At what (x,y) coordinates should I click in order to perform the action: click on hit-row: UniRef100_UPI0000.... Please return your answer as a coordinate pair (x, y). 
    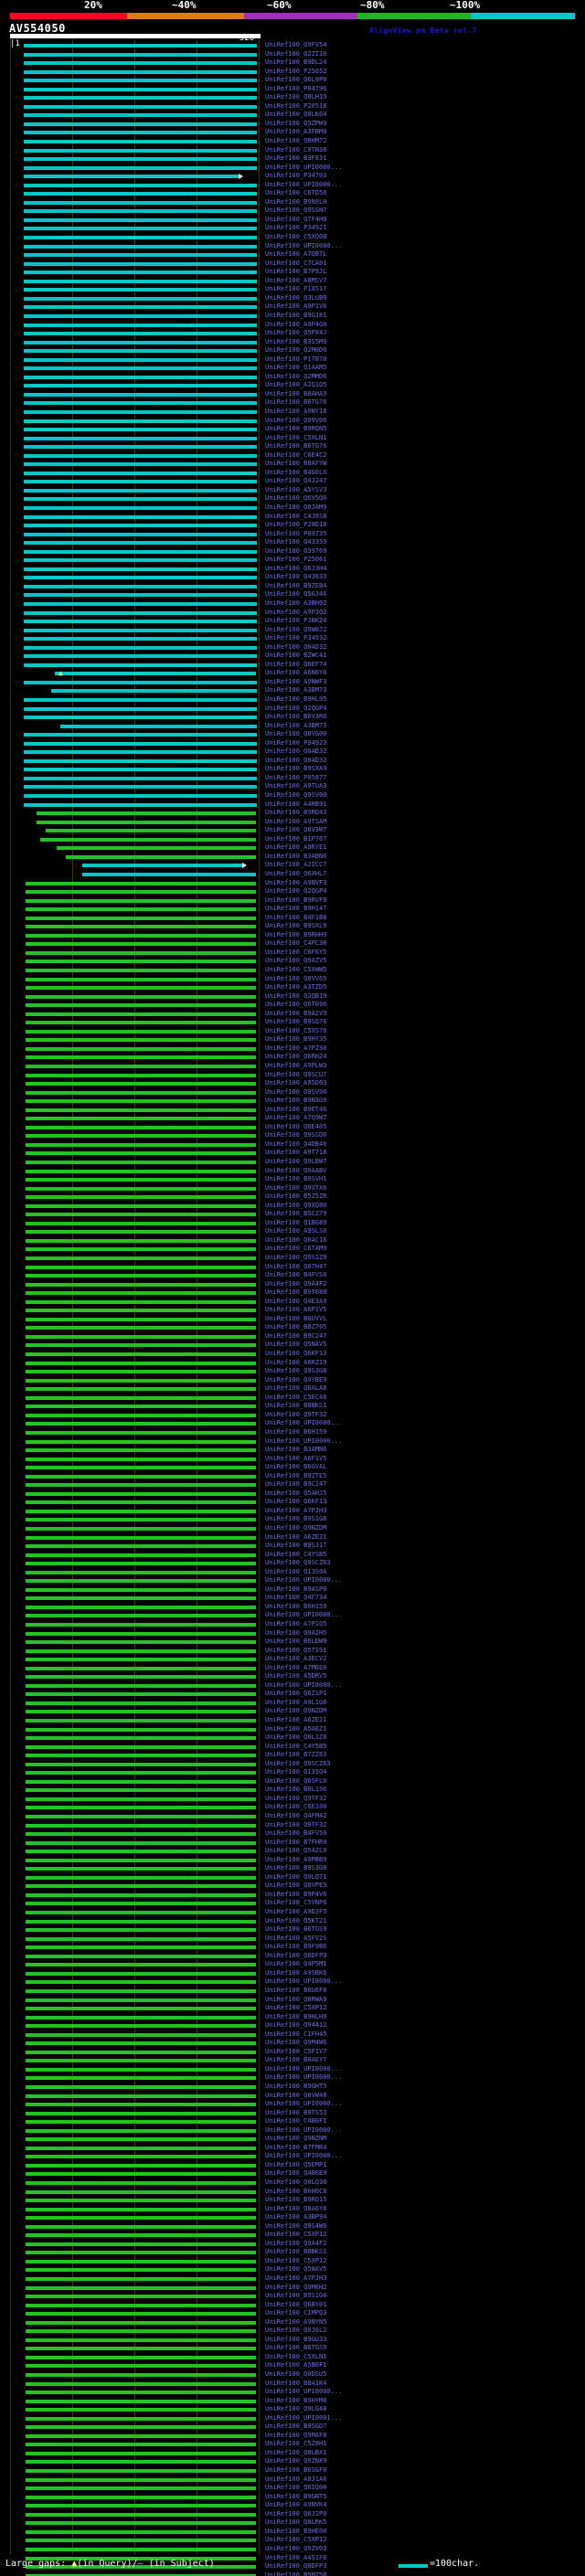
    Looking at the image, I should click on (293, 2393).